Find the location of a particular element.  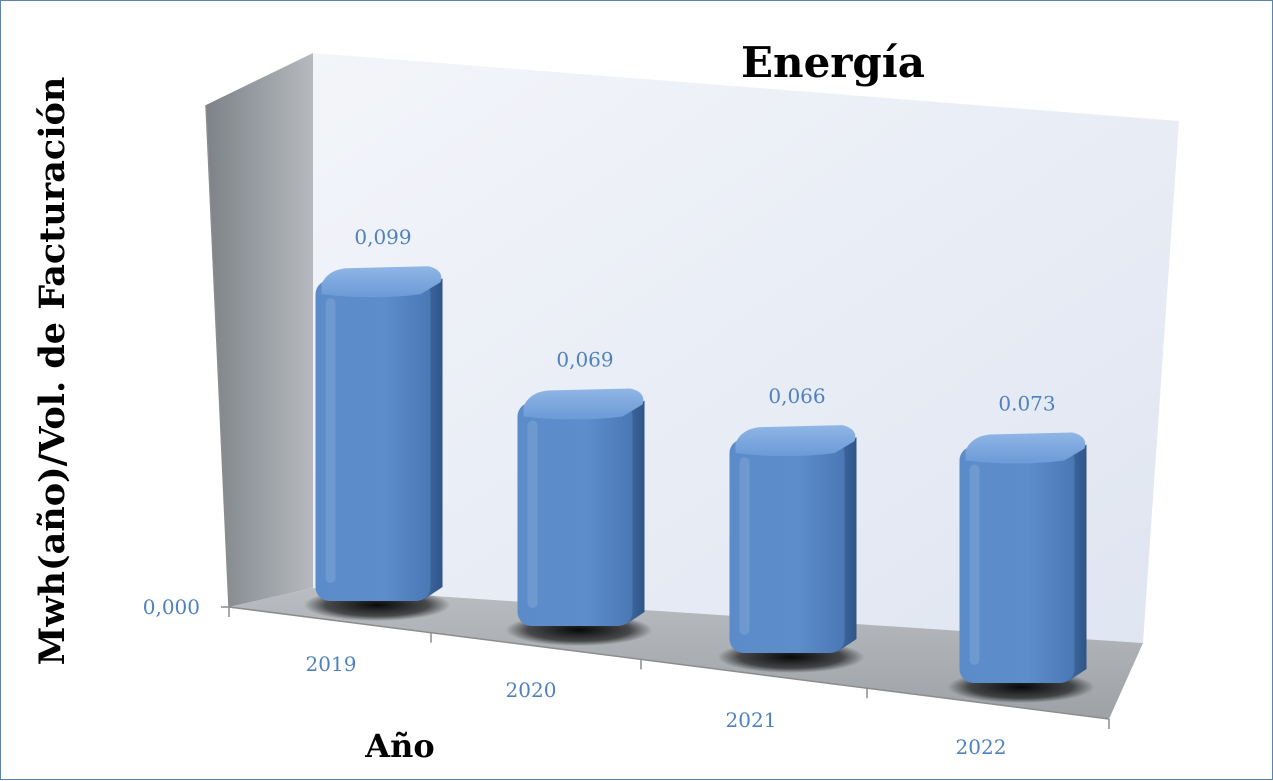

x-tick-label-2020: 2020 is located at coordinates (531, 690).